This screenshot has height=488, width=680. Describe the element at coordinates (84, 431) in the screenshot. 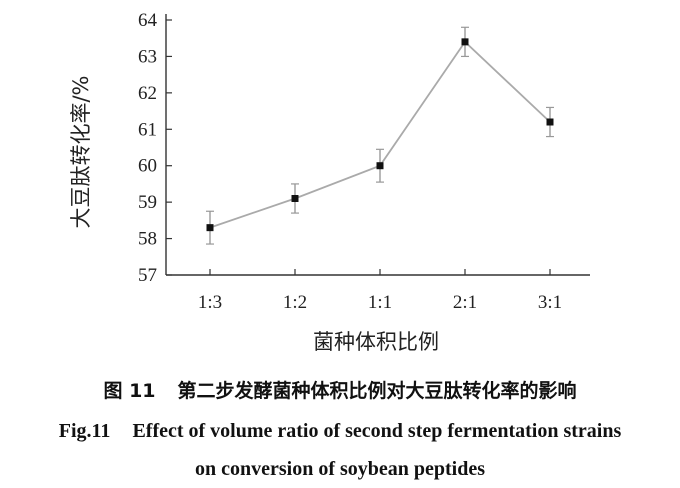

I see `caption-english-number: Fig.11` at that location.